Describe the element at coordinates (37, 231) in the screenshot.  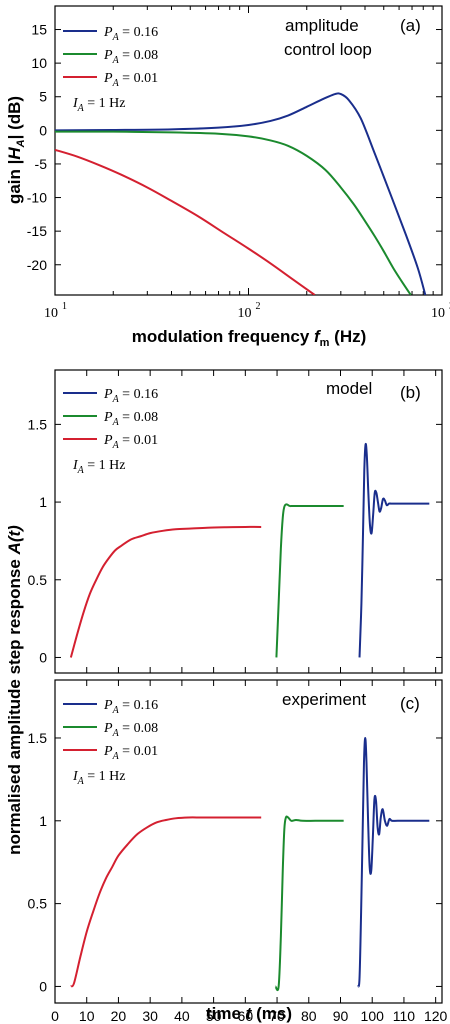
I see `y-tick-label: -15` at that location.